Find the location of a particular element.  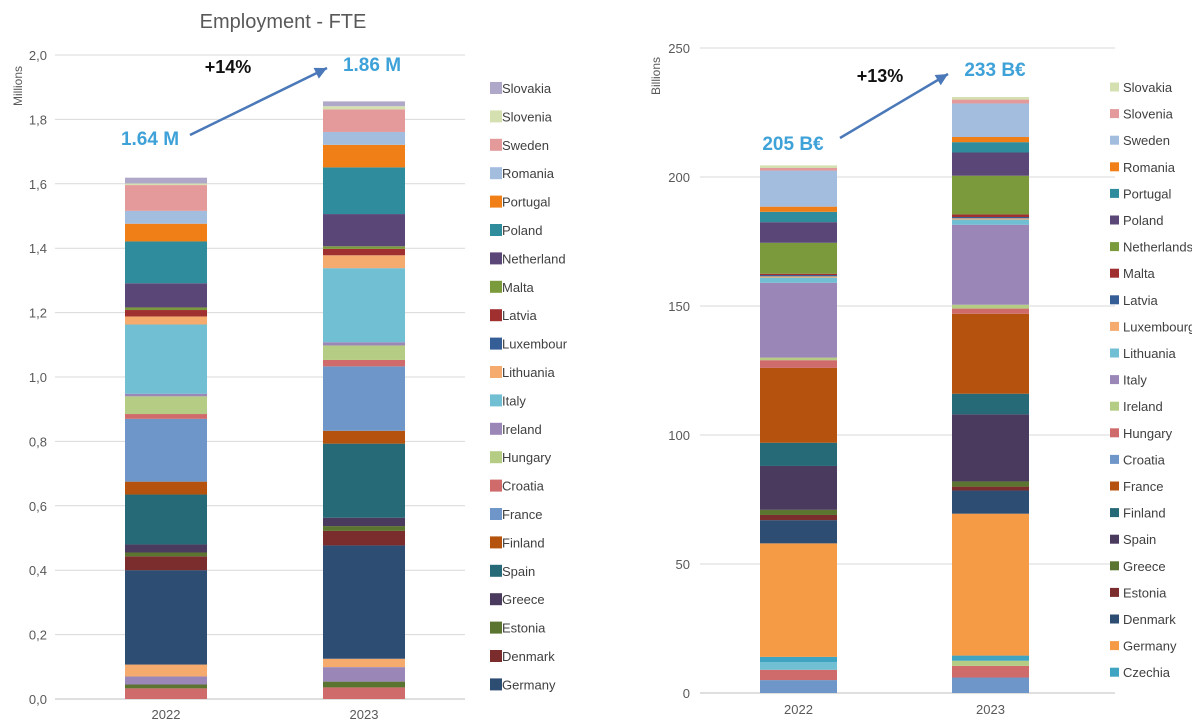

bar-segment-hungary-2022 is located at coordinates (798, 675).